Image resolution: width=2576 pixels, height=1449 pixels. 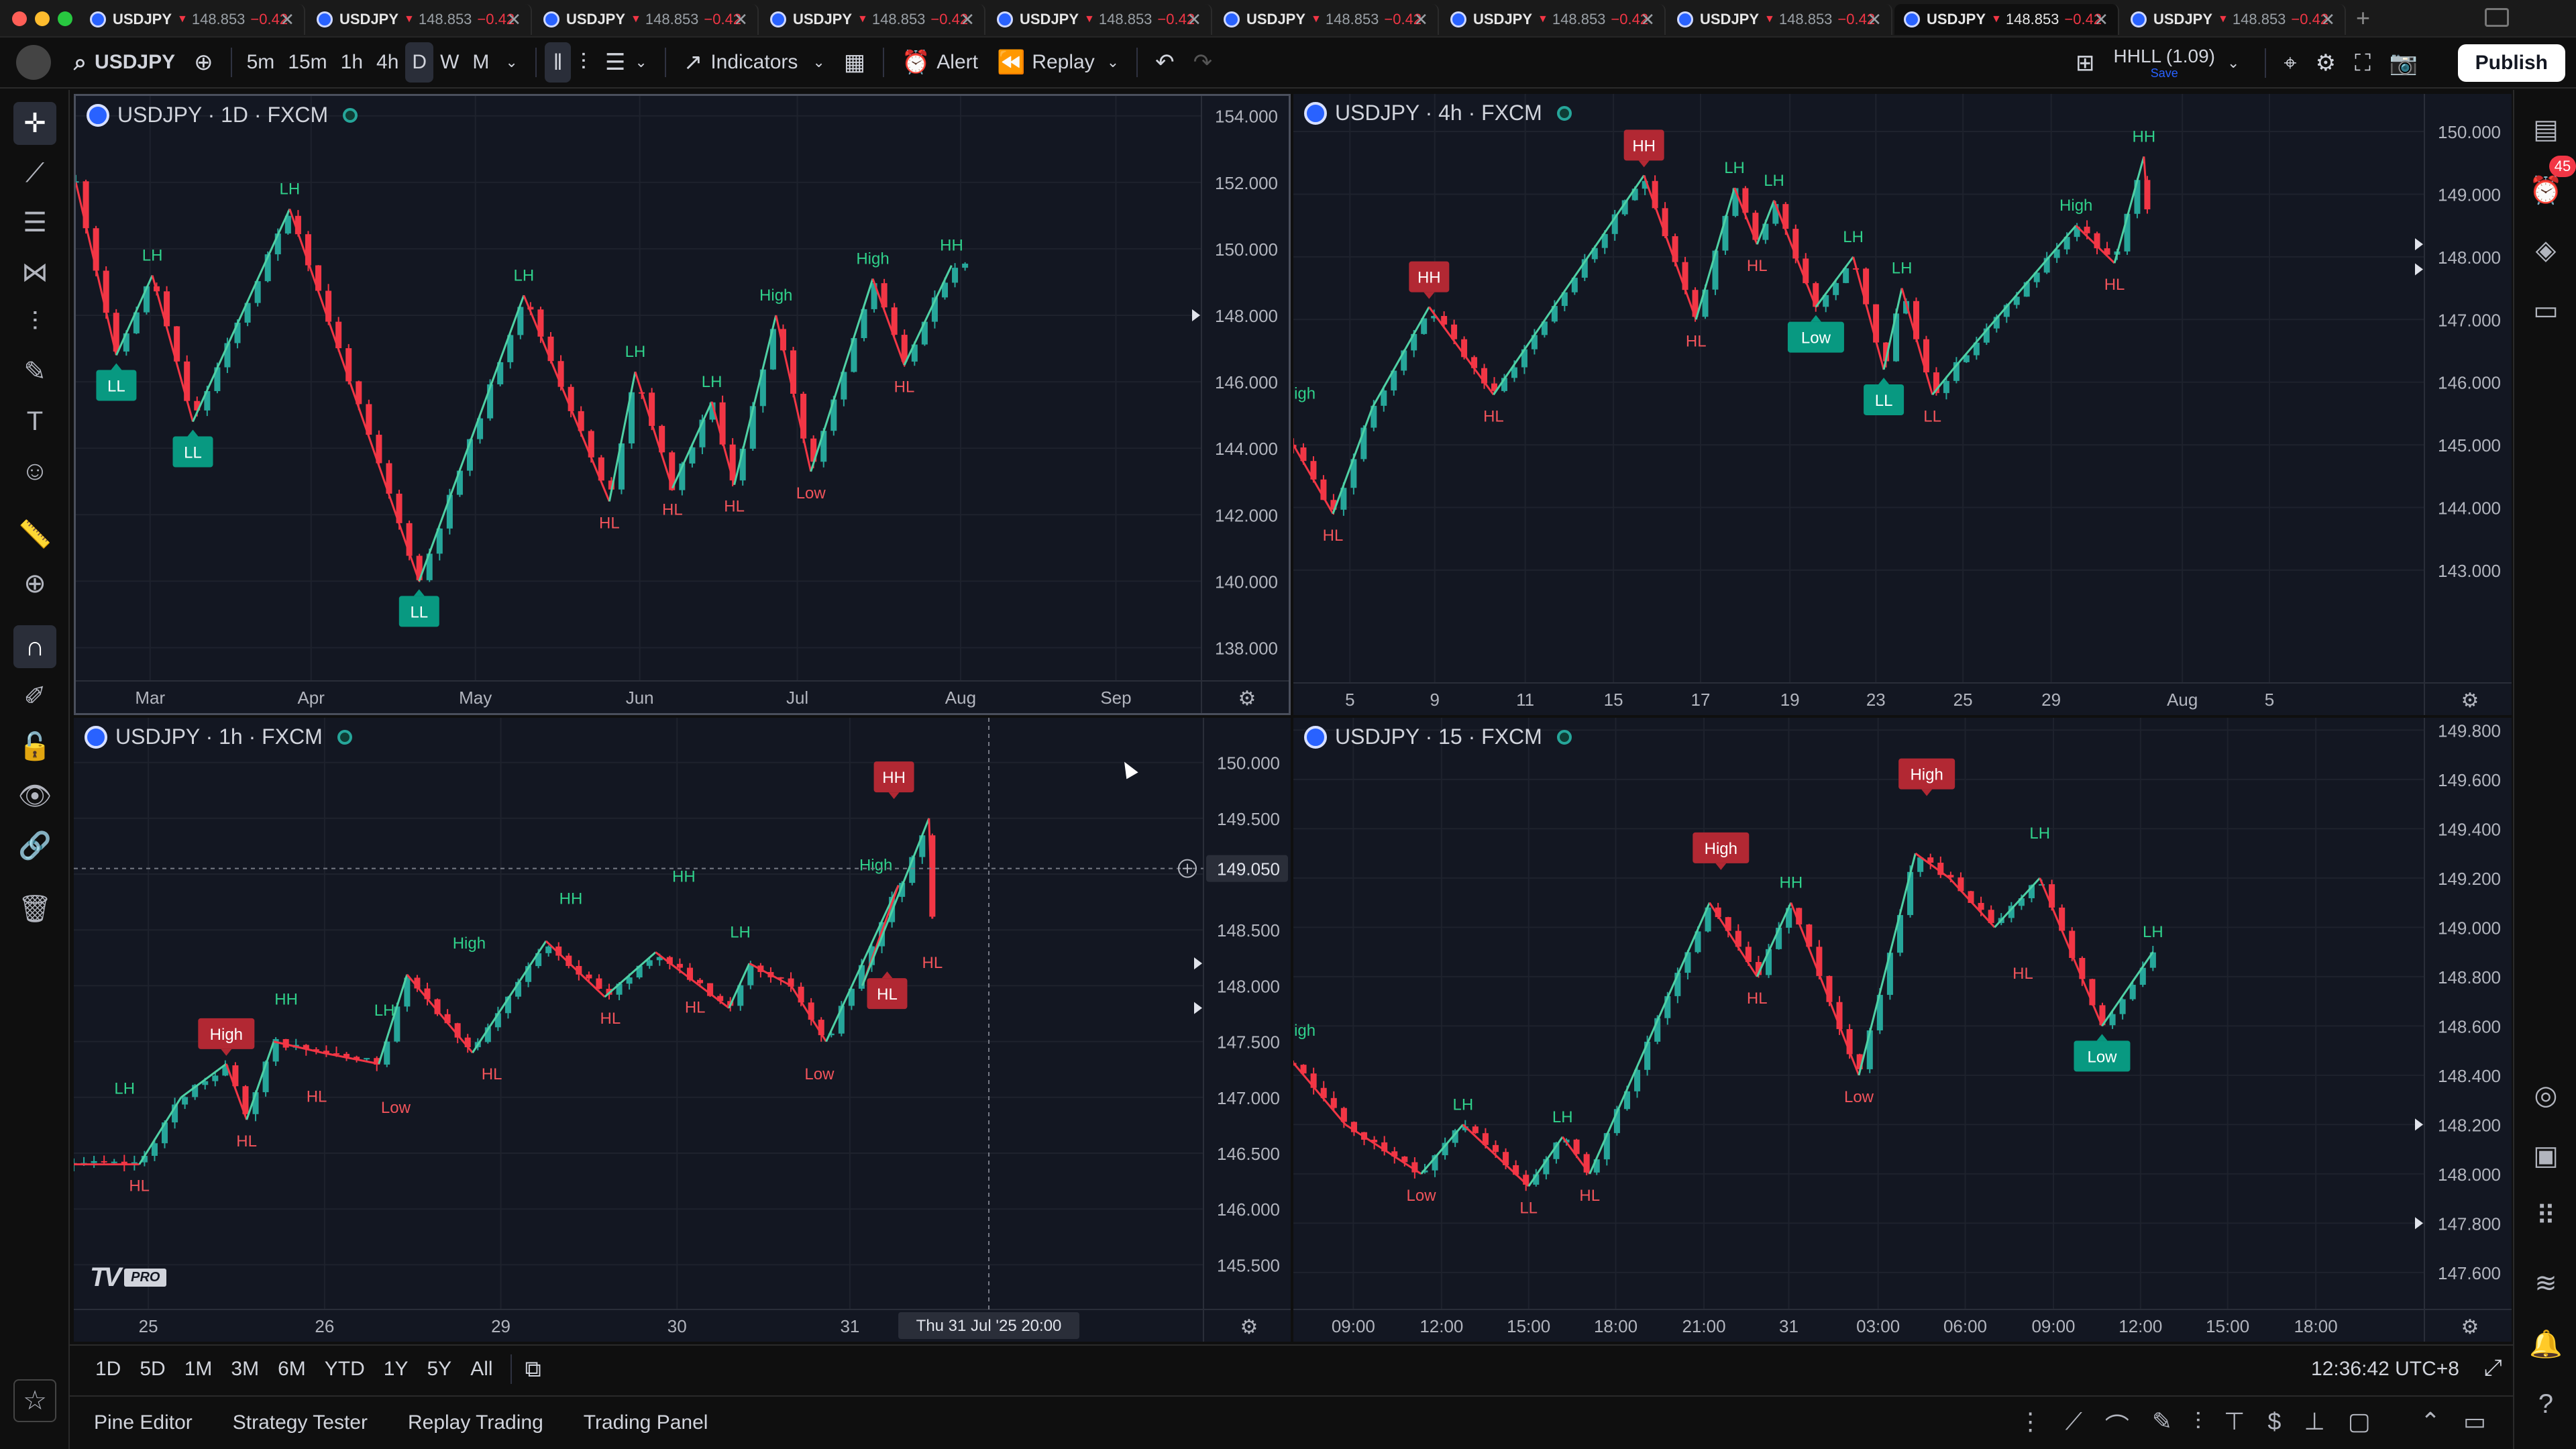 I want to click on undo-button: ↶, so click(x=1165, y=62).